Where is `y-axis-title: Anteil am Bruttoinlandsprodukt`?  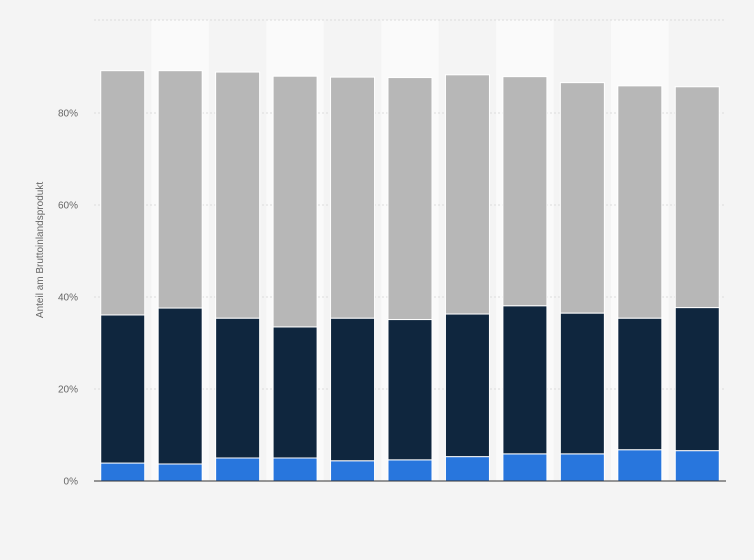
y-axis-title: Anteil am Bruttoinlandsprodukt is located at coordinates (40, 250).